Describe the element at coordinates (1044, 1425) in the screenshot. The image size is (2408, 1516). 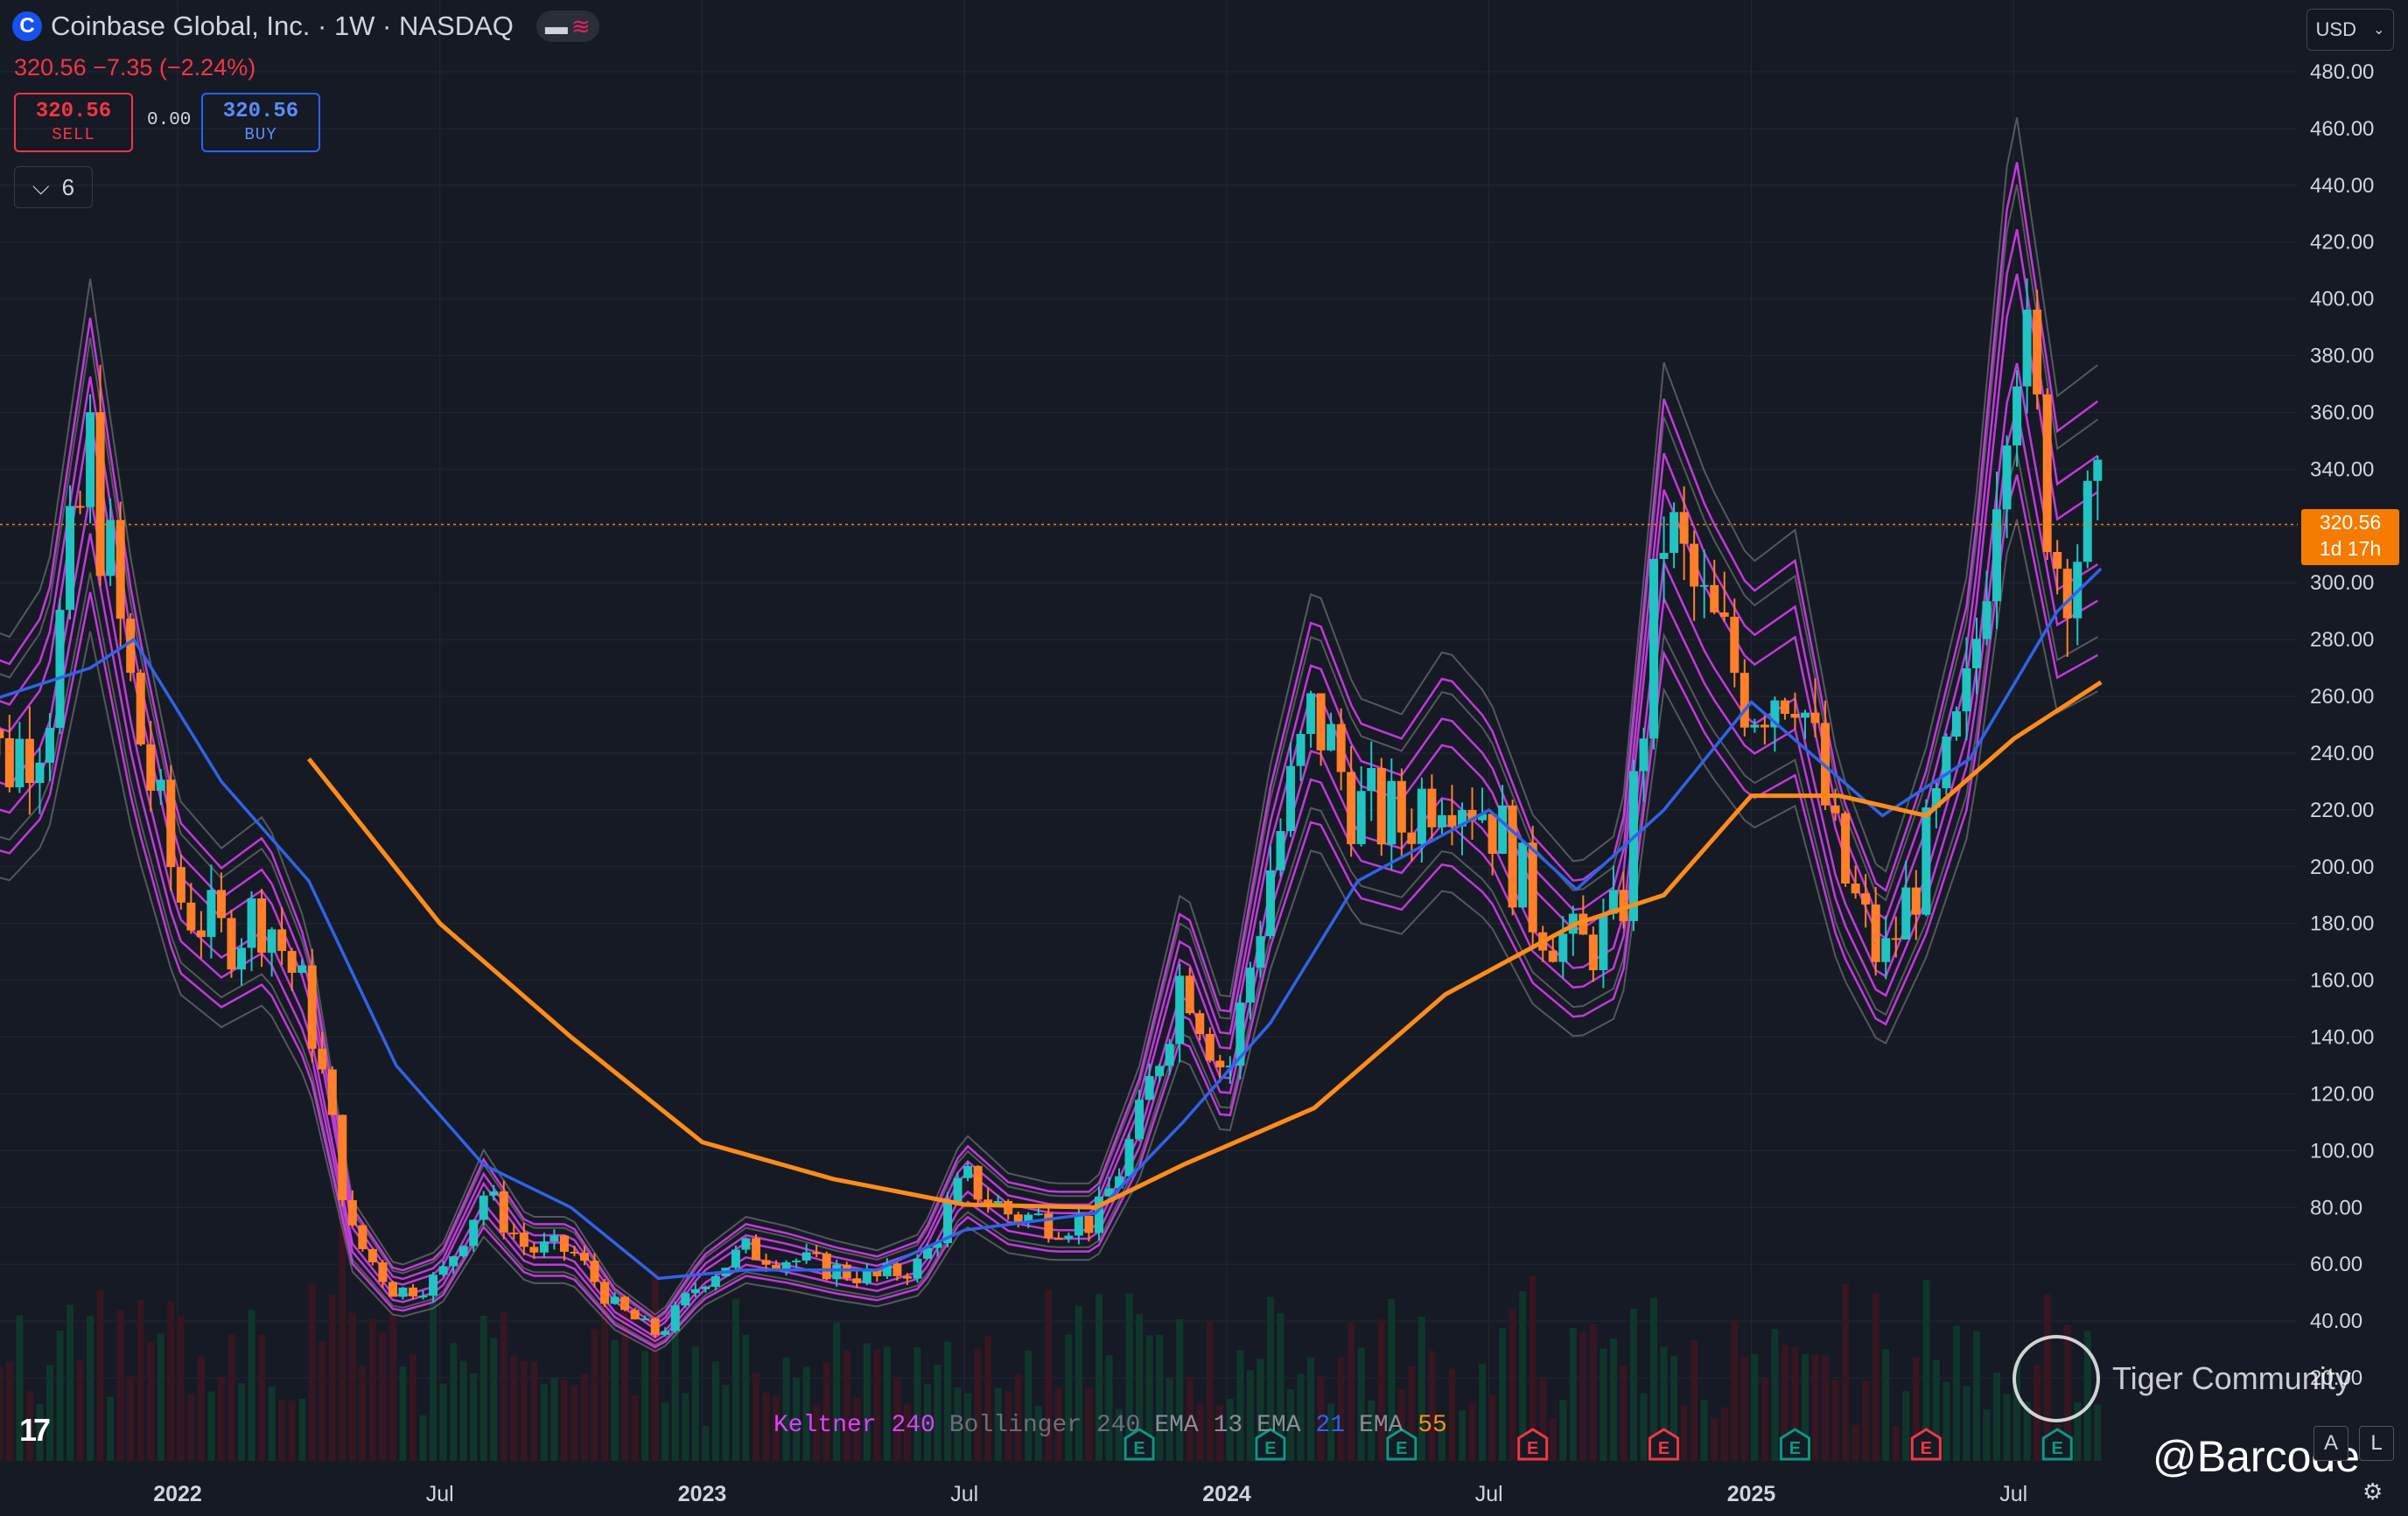
I see `legend-bollinger: Bollinger 240` at that location.